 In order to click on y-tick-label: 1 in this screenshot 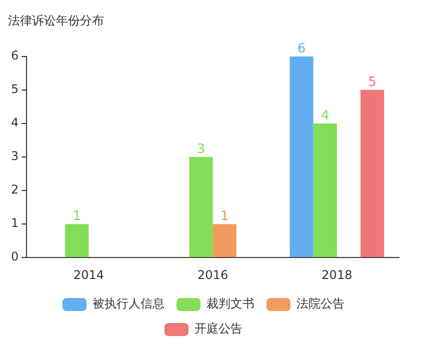, I will do `click(14, 223)`.